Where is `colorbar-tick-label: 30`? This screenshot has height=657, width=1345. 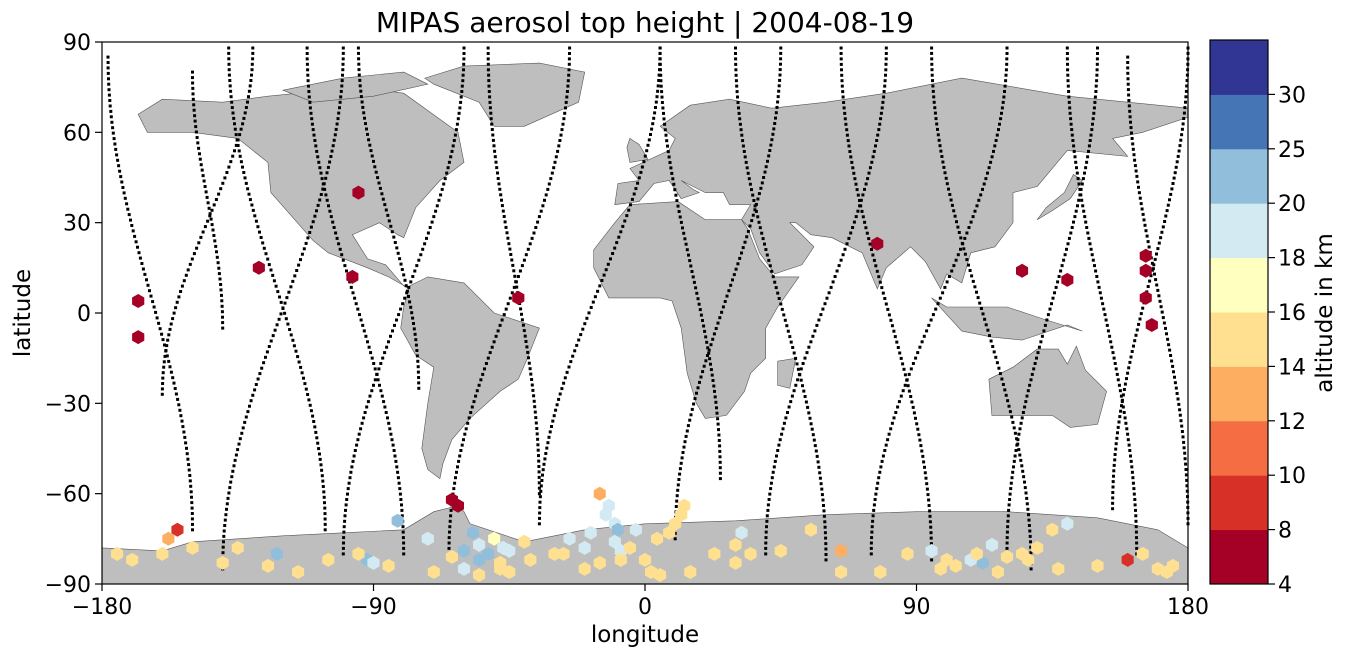 colorbar-tick-label: 30 is located at coordinates (1292, 95).